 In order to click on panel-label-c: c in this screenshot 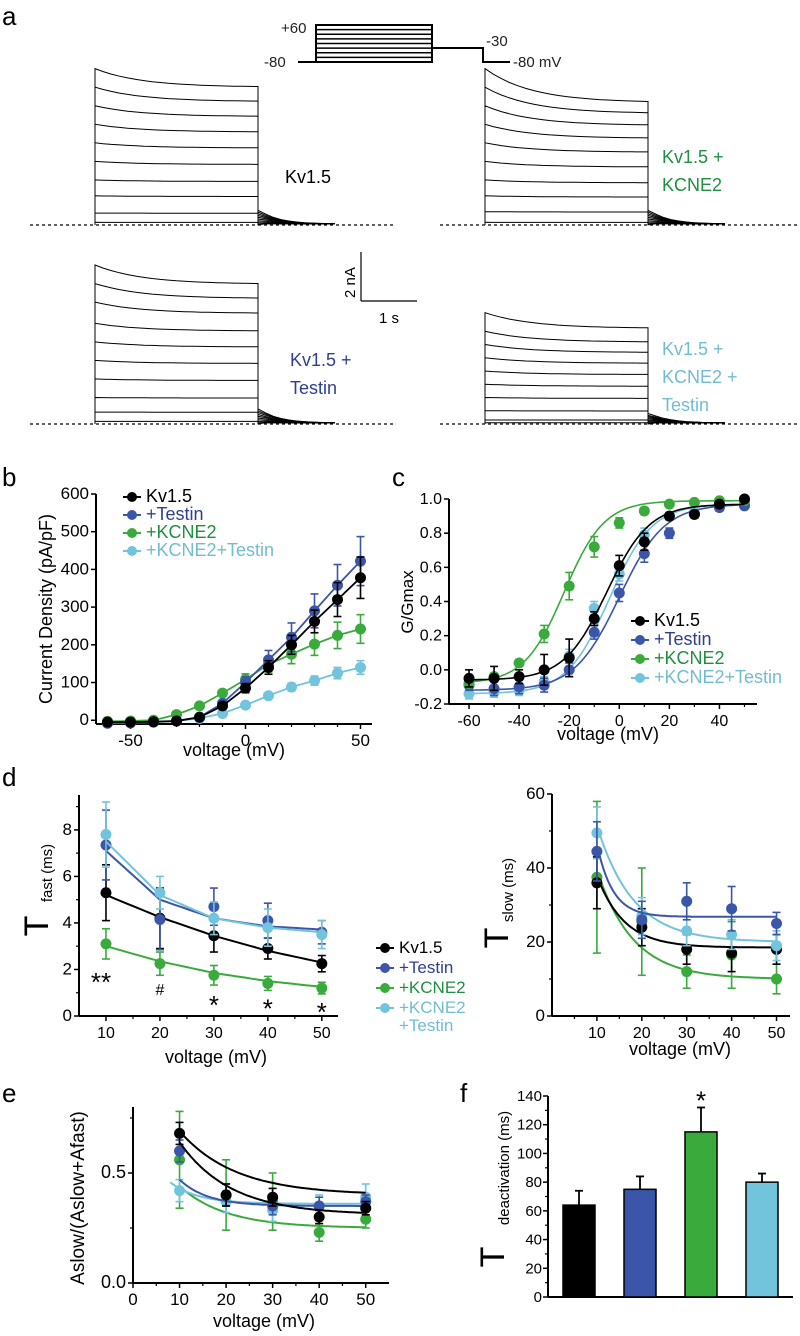, I will do `click(398, 477)`.